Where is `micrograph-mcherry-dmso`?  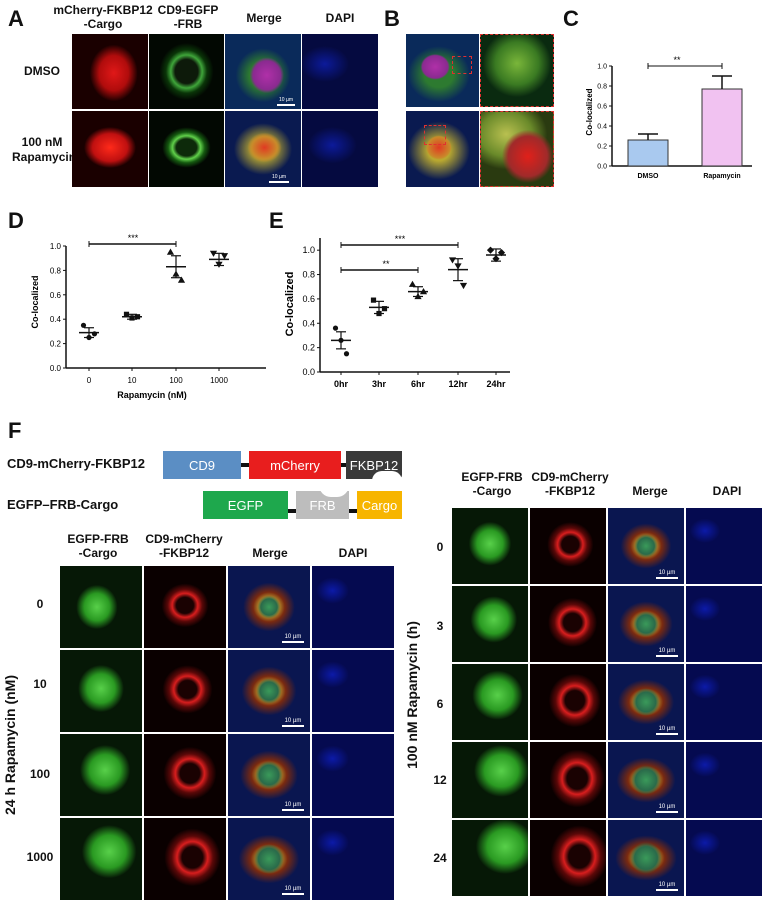
micrograph-mcherry-dmso is located at coordinates (110, 71).